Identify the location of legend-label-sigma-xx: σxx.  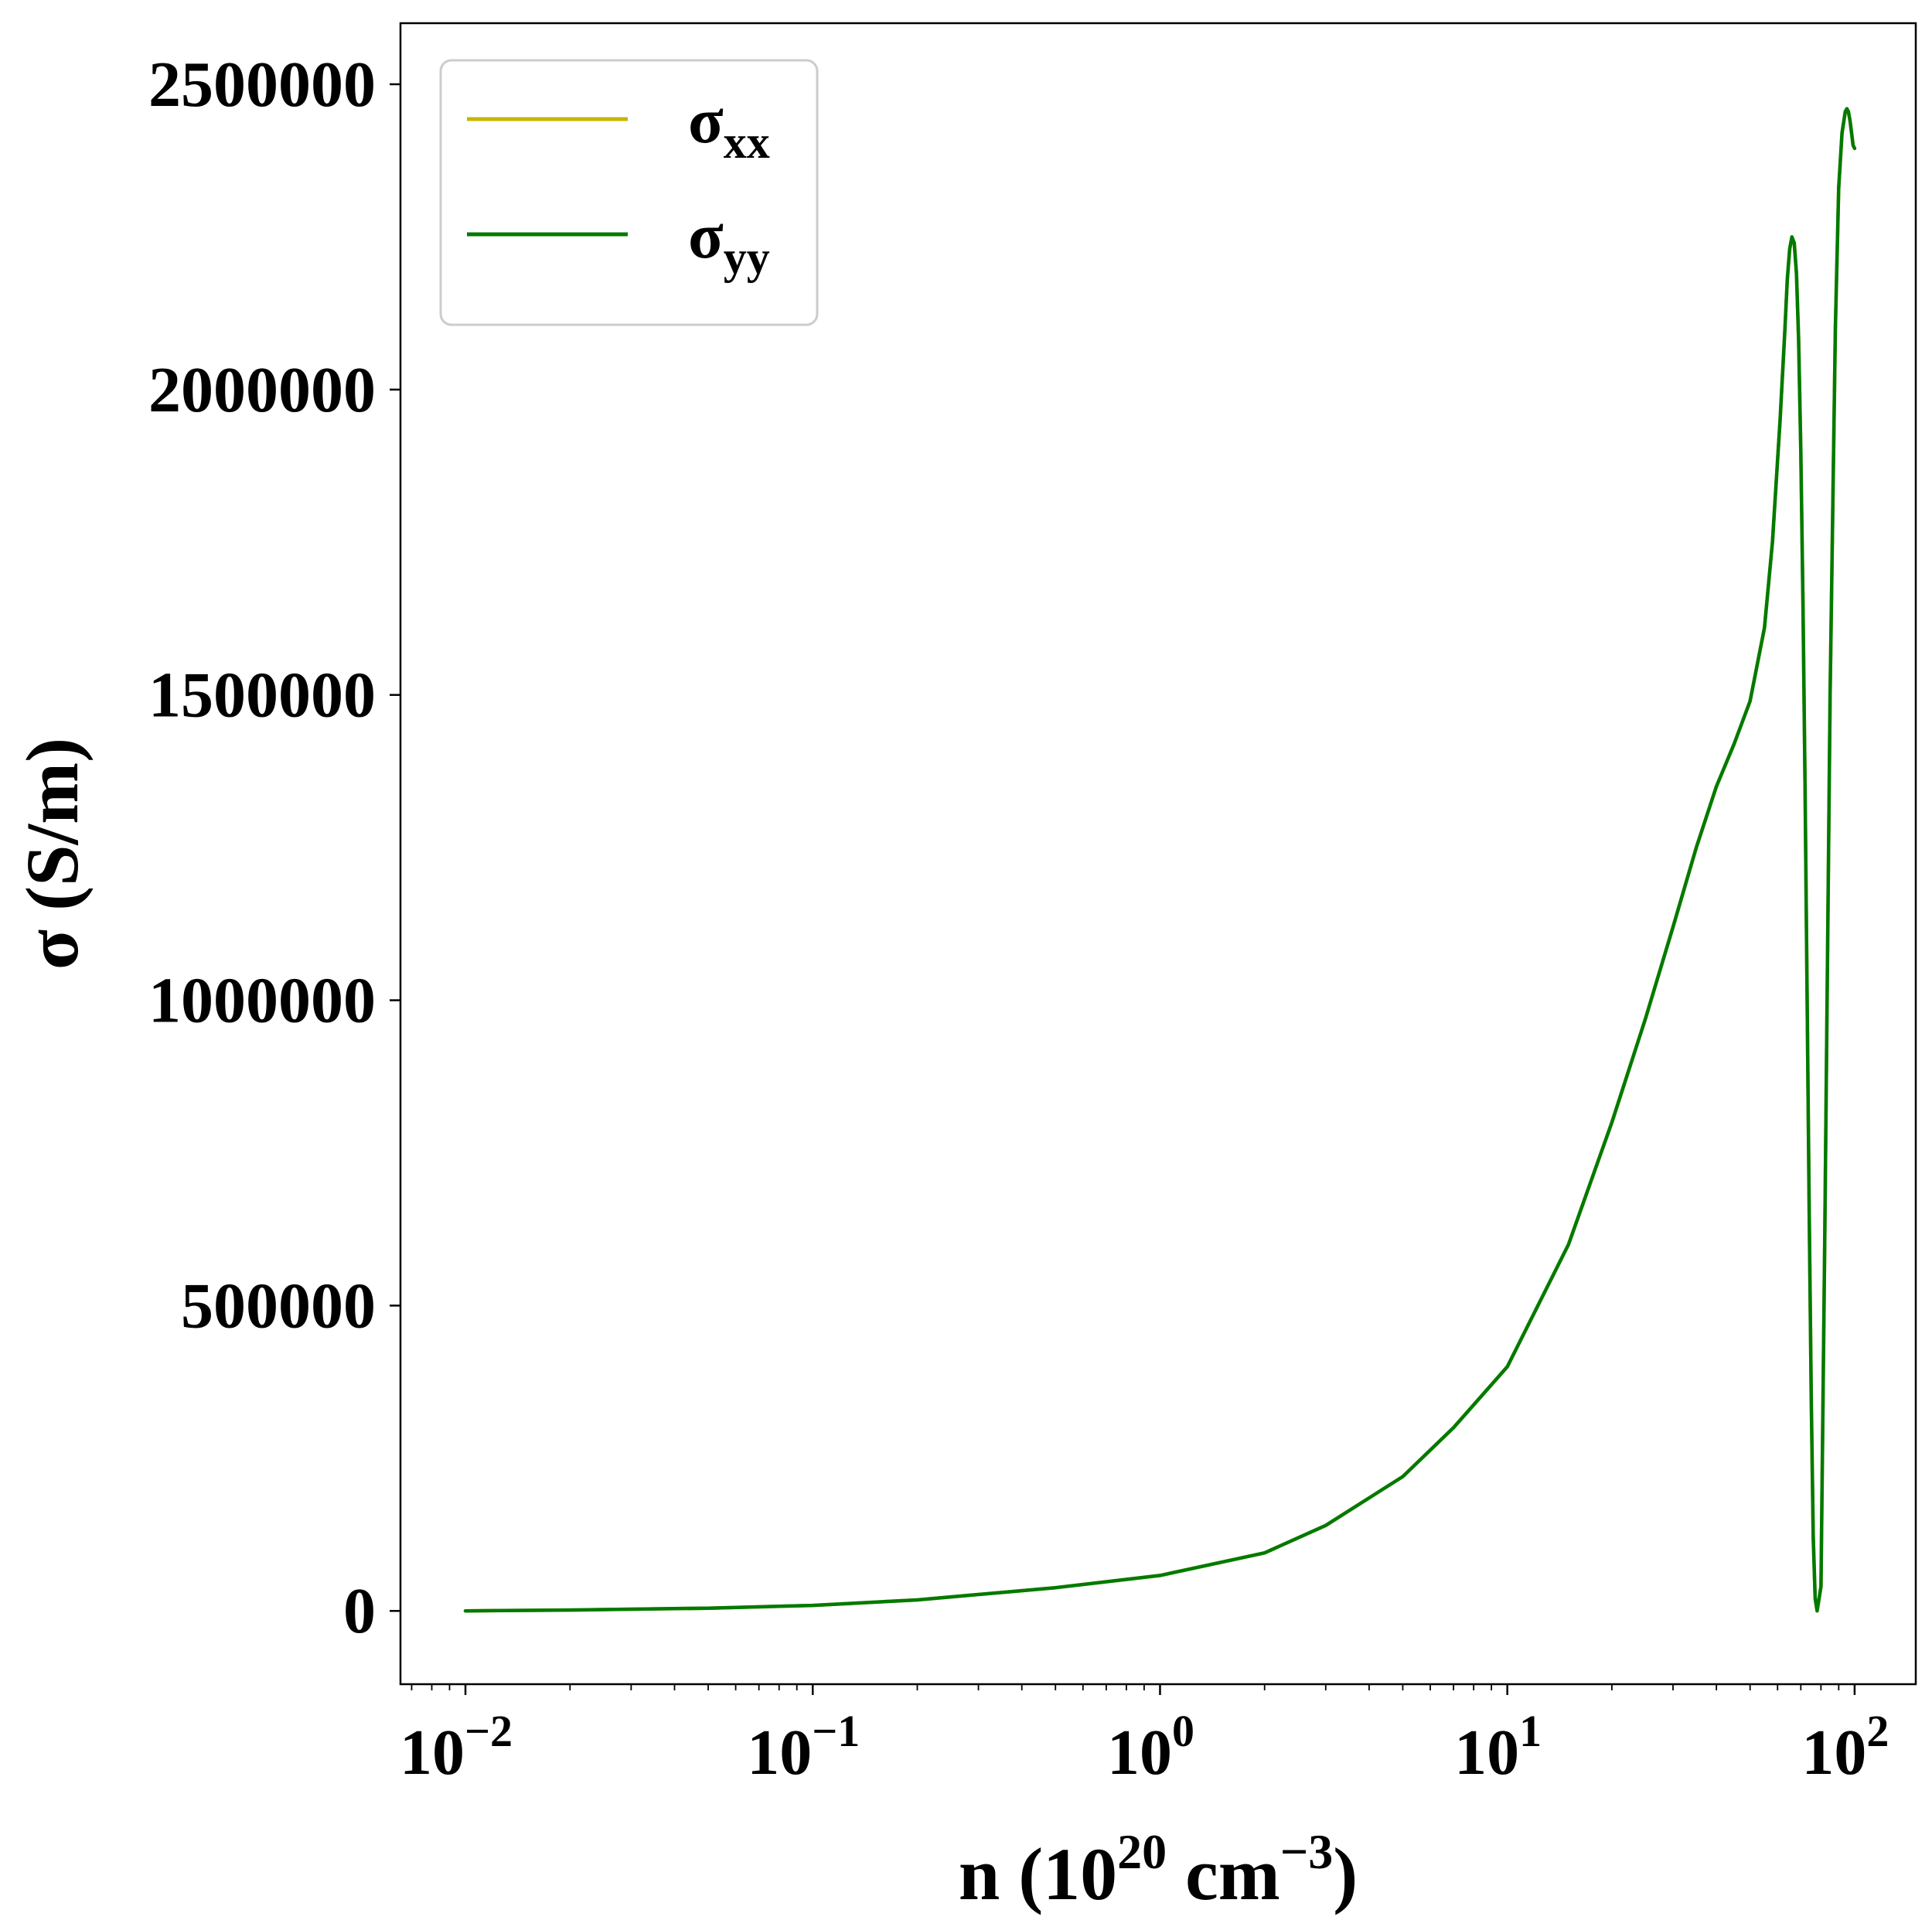
(729, 126).